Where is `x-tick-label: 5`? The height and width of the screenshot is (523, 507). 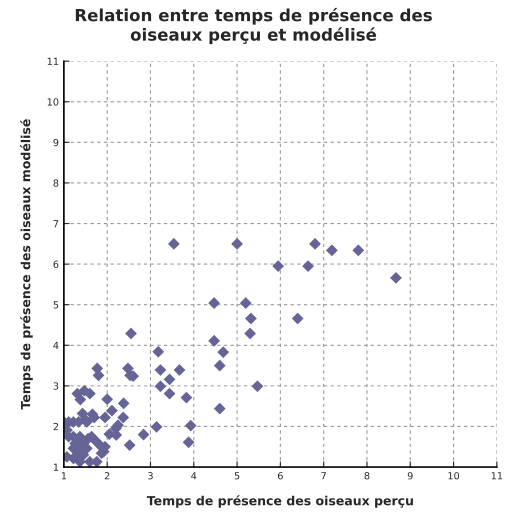 x-tick-label: 5 is located at coordinates (237, 476).